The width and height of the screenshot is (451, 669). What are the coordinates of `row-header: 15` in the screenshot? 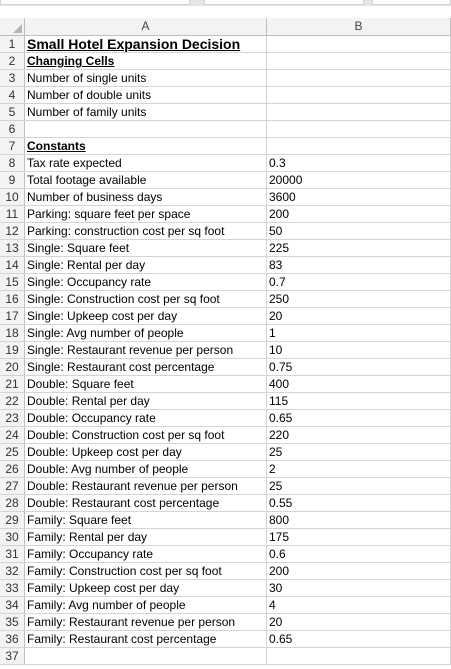 It's located at (12, 282).